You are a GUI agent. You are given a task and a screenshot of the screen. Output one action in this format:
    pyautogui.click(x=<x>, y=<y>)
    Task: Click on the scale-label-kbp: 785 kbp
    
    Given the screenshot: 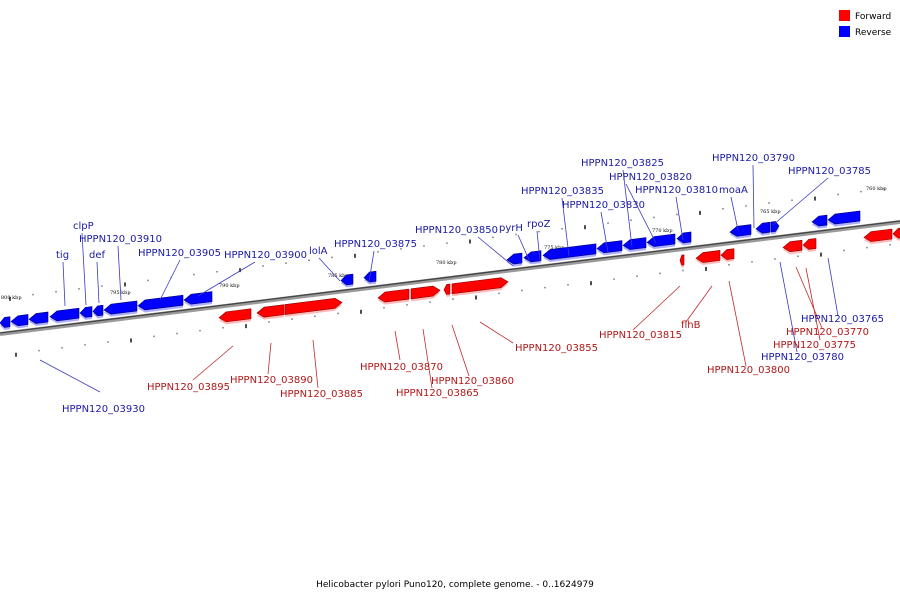 What is the action you would take?
    pyautogui.click(x=338, y=276)
    